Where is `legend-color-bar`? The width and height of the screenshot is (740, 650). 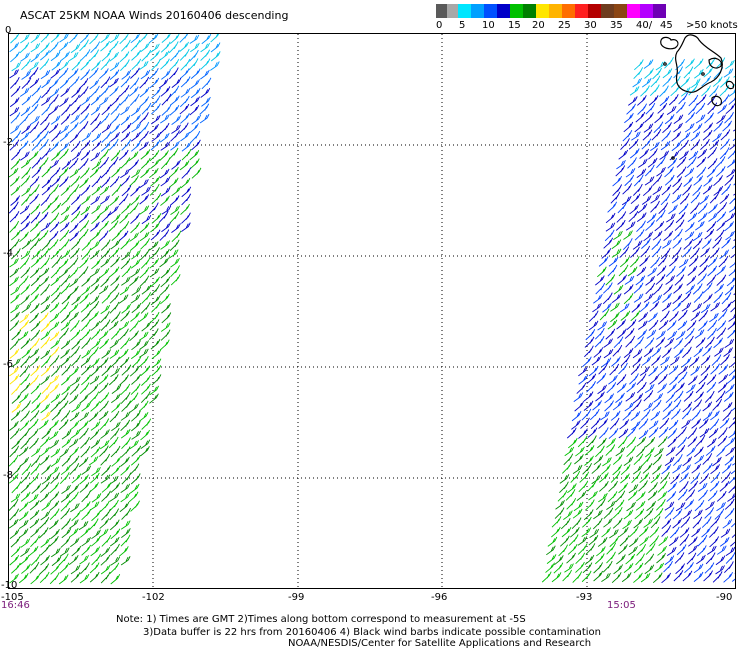 legend-color-bar is located at coordinates (551, 11).